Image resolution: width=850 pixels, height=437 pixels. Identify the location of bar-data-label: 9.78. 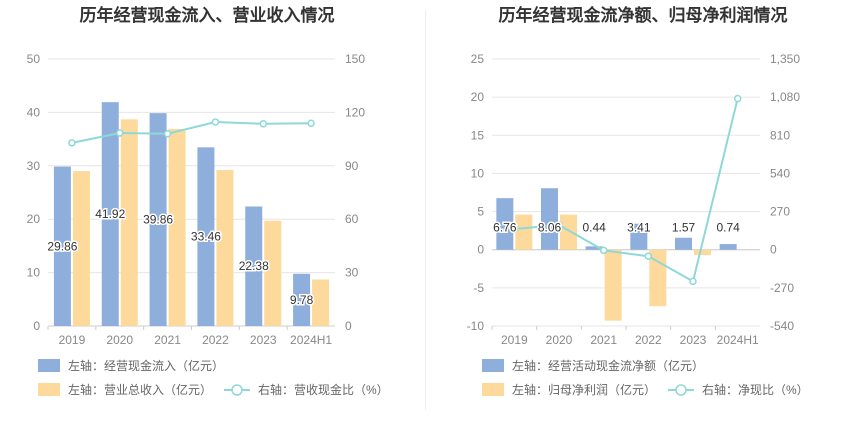
(302, 300).